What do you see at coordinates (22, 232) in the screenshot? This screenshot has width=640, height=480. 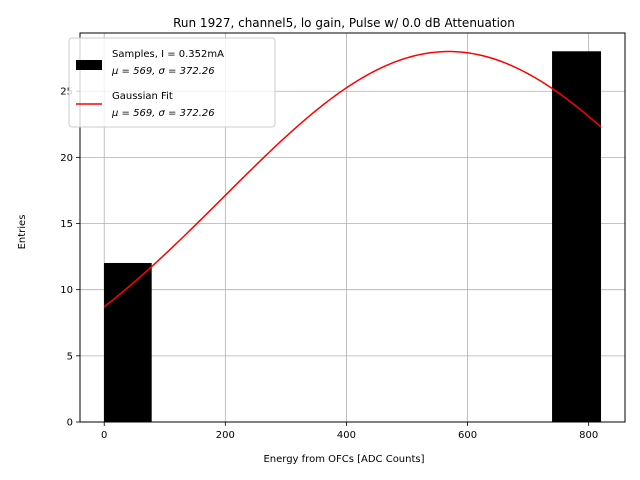 I see `y-axis-title: Entries` at bounding box center [22, 232].